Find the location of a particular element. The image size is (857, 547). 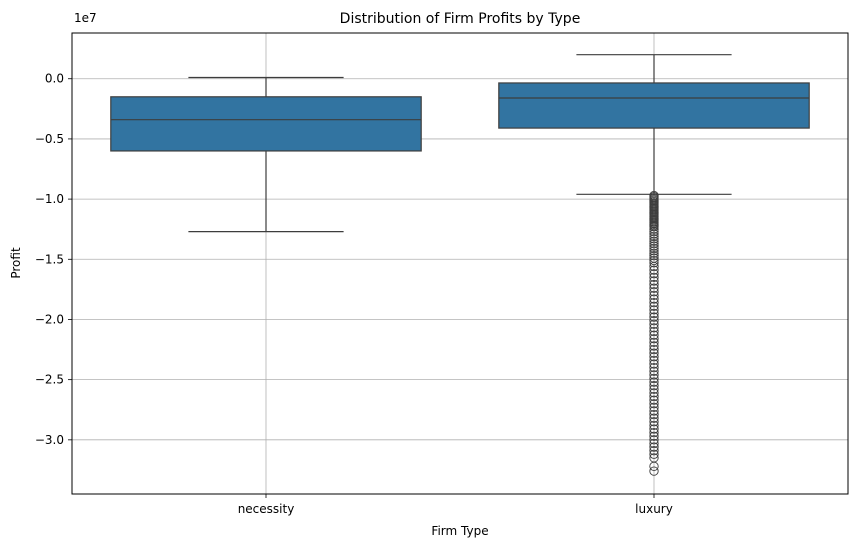

y-tick-label: −0.5 is located at coordinates (49, 139).